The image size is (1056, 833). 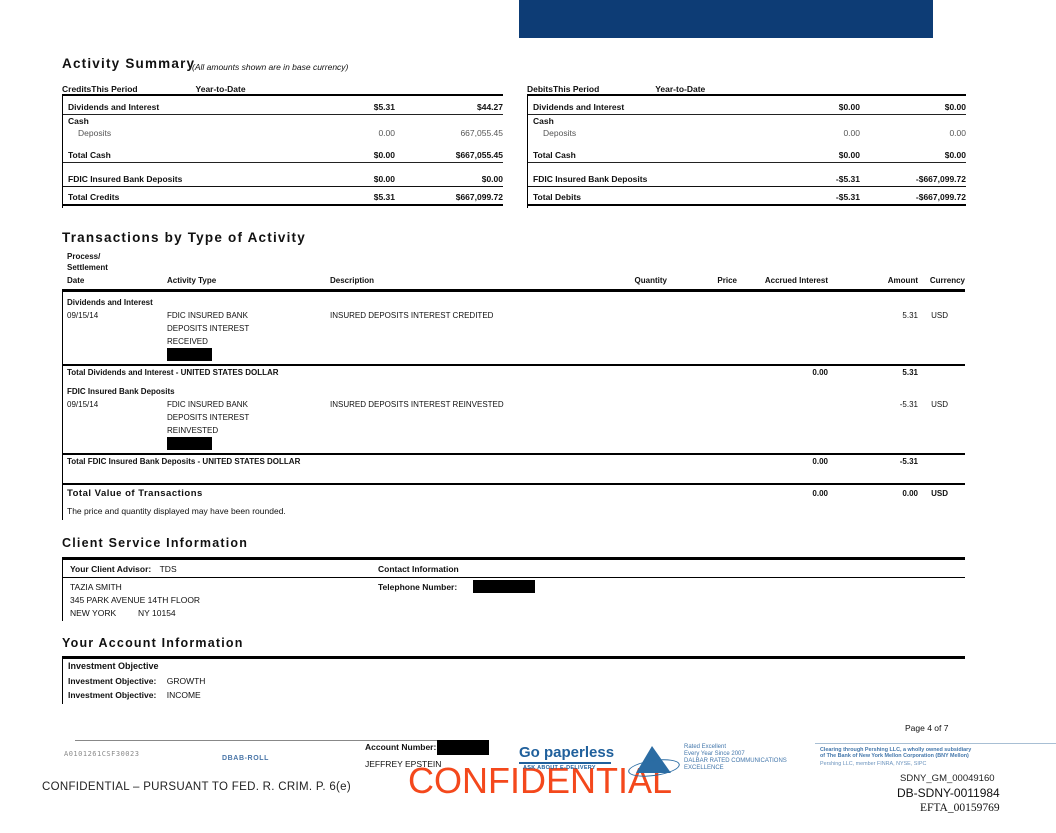 What do you see at coordinates (77, 89) in the screenshot?
I see `credits-header: Credits` at bounding box center [77, 89].